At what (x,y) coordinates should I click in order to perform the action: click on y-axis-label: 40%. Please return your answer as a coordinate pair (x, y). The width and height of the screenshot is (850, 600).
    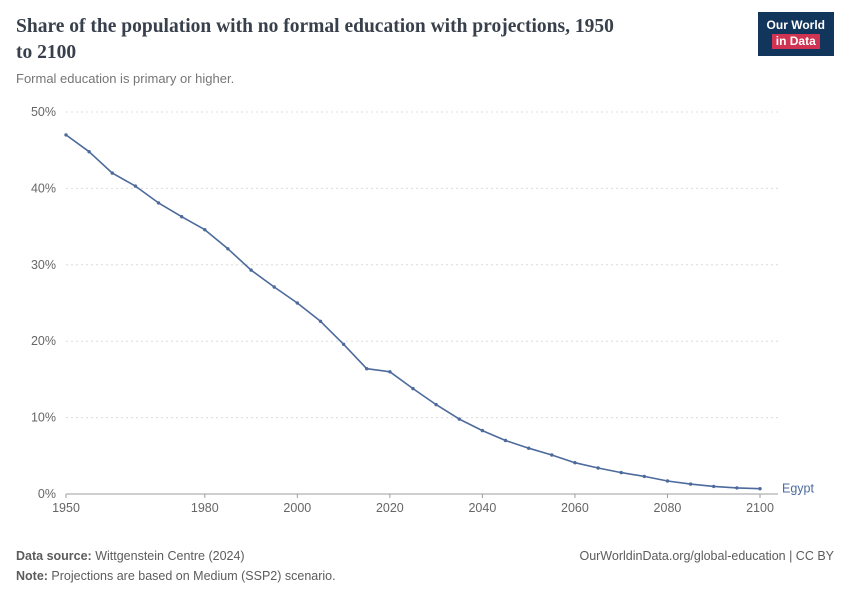
    Looking at the image, I should click on (43, 189).